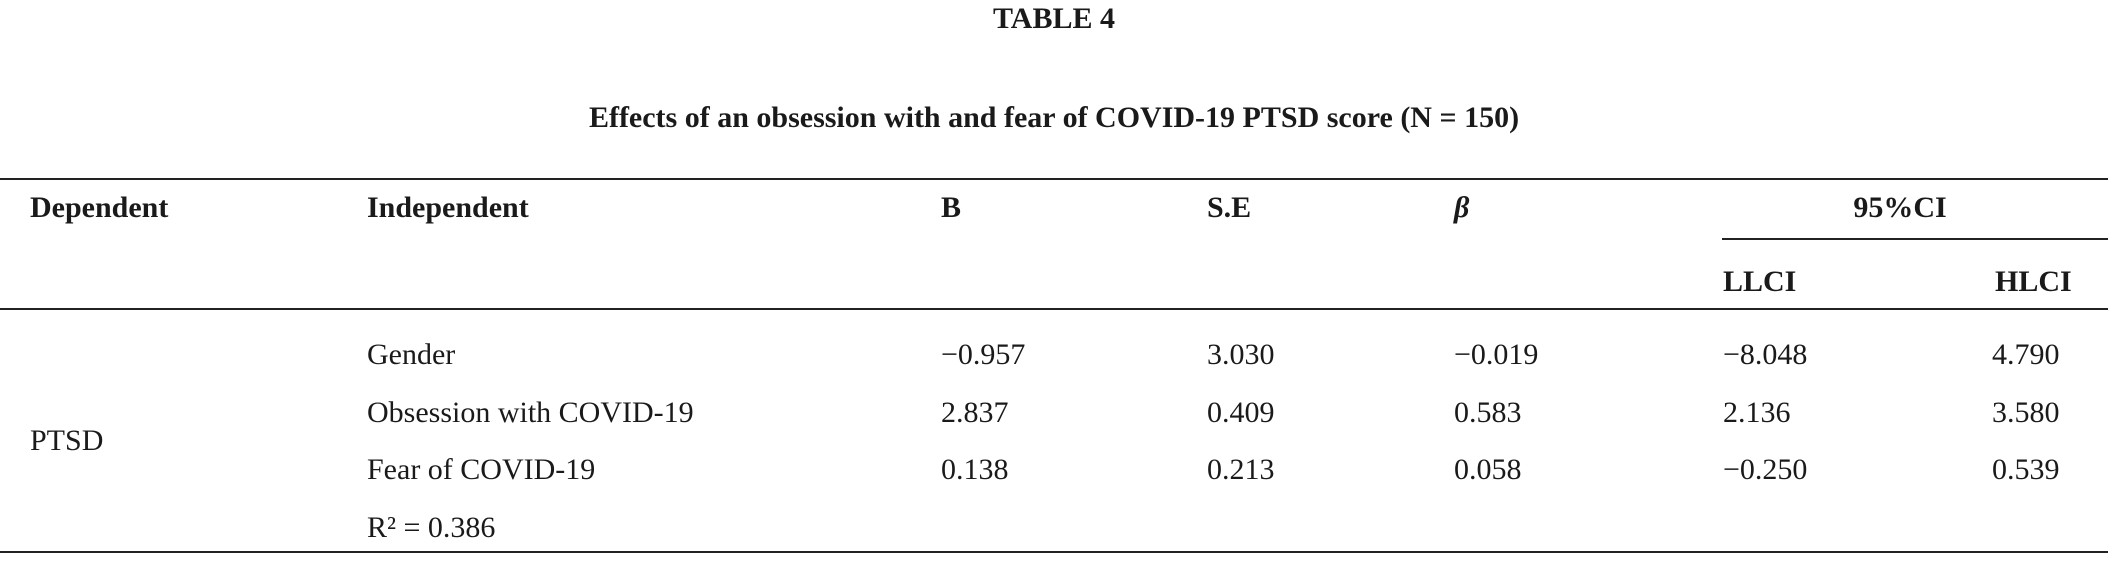 The height and width of the screenshot is (561, 2108). Describe the element at coordinates (1462, 207) in the screenshot. I see `column-header: β` at that location.